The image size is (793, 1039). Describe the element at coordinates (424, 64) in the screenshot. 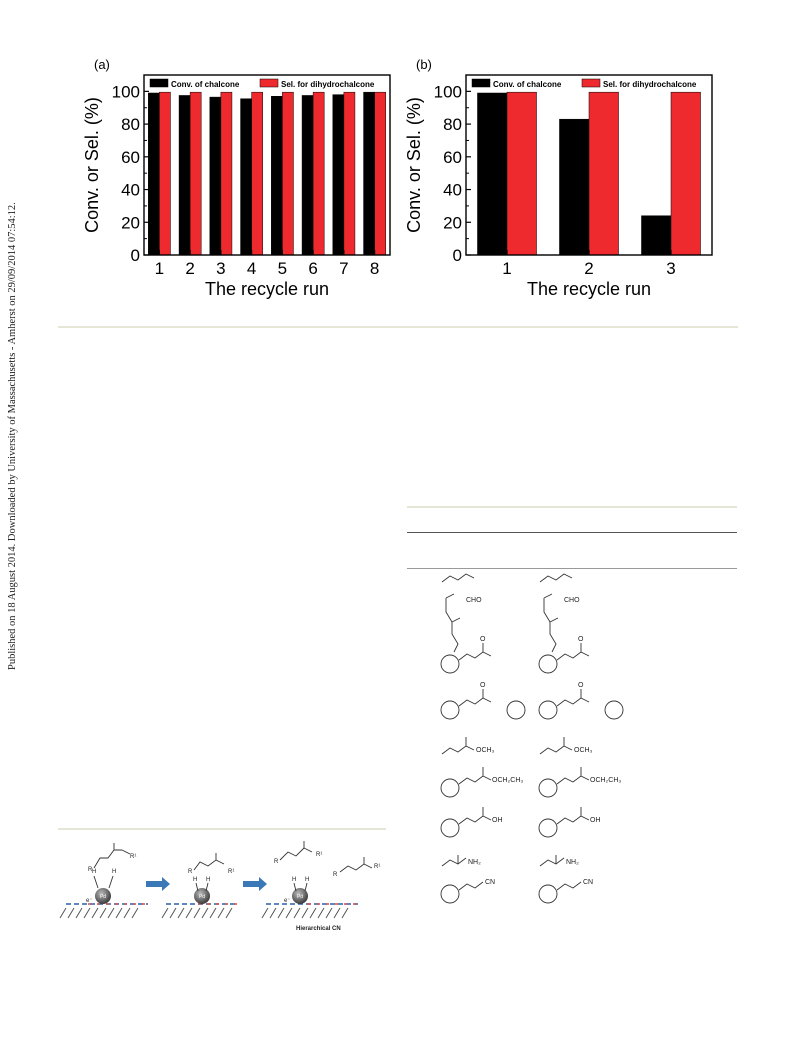

I see `panel-label: (b)` at that location.